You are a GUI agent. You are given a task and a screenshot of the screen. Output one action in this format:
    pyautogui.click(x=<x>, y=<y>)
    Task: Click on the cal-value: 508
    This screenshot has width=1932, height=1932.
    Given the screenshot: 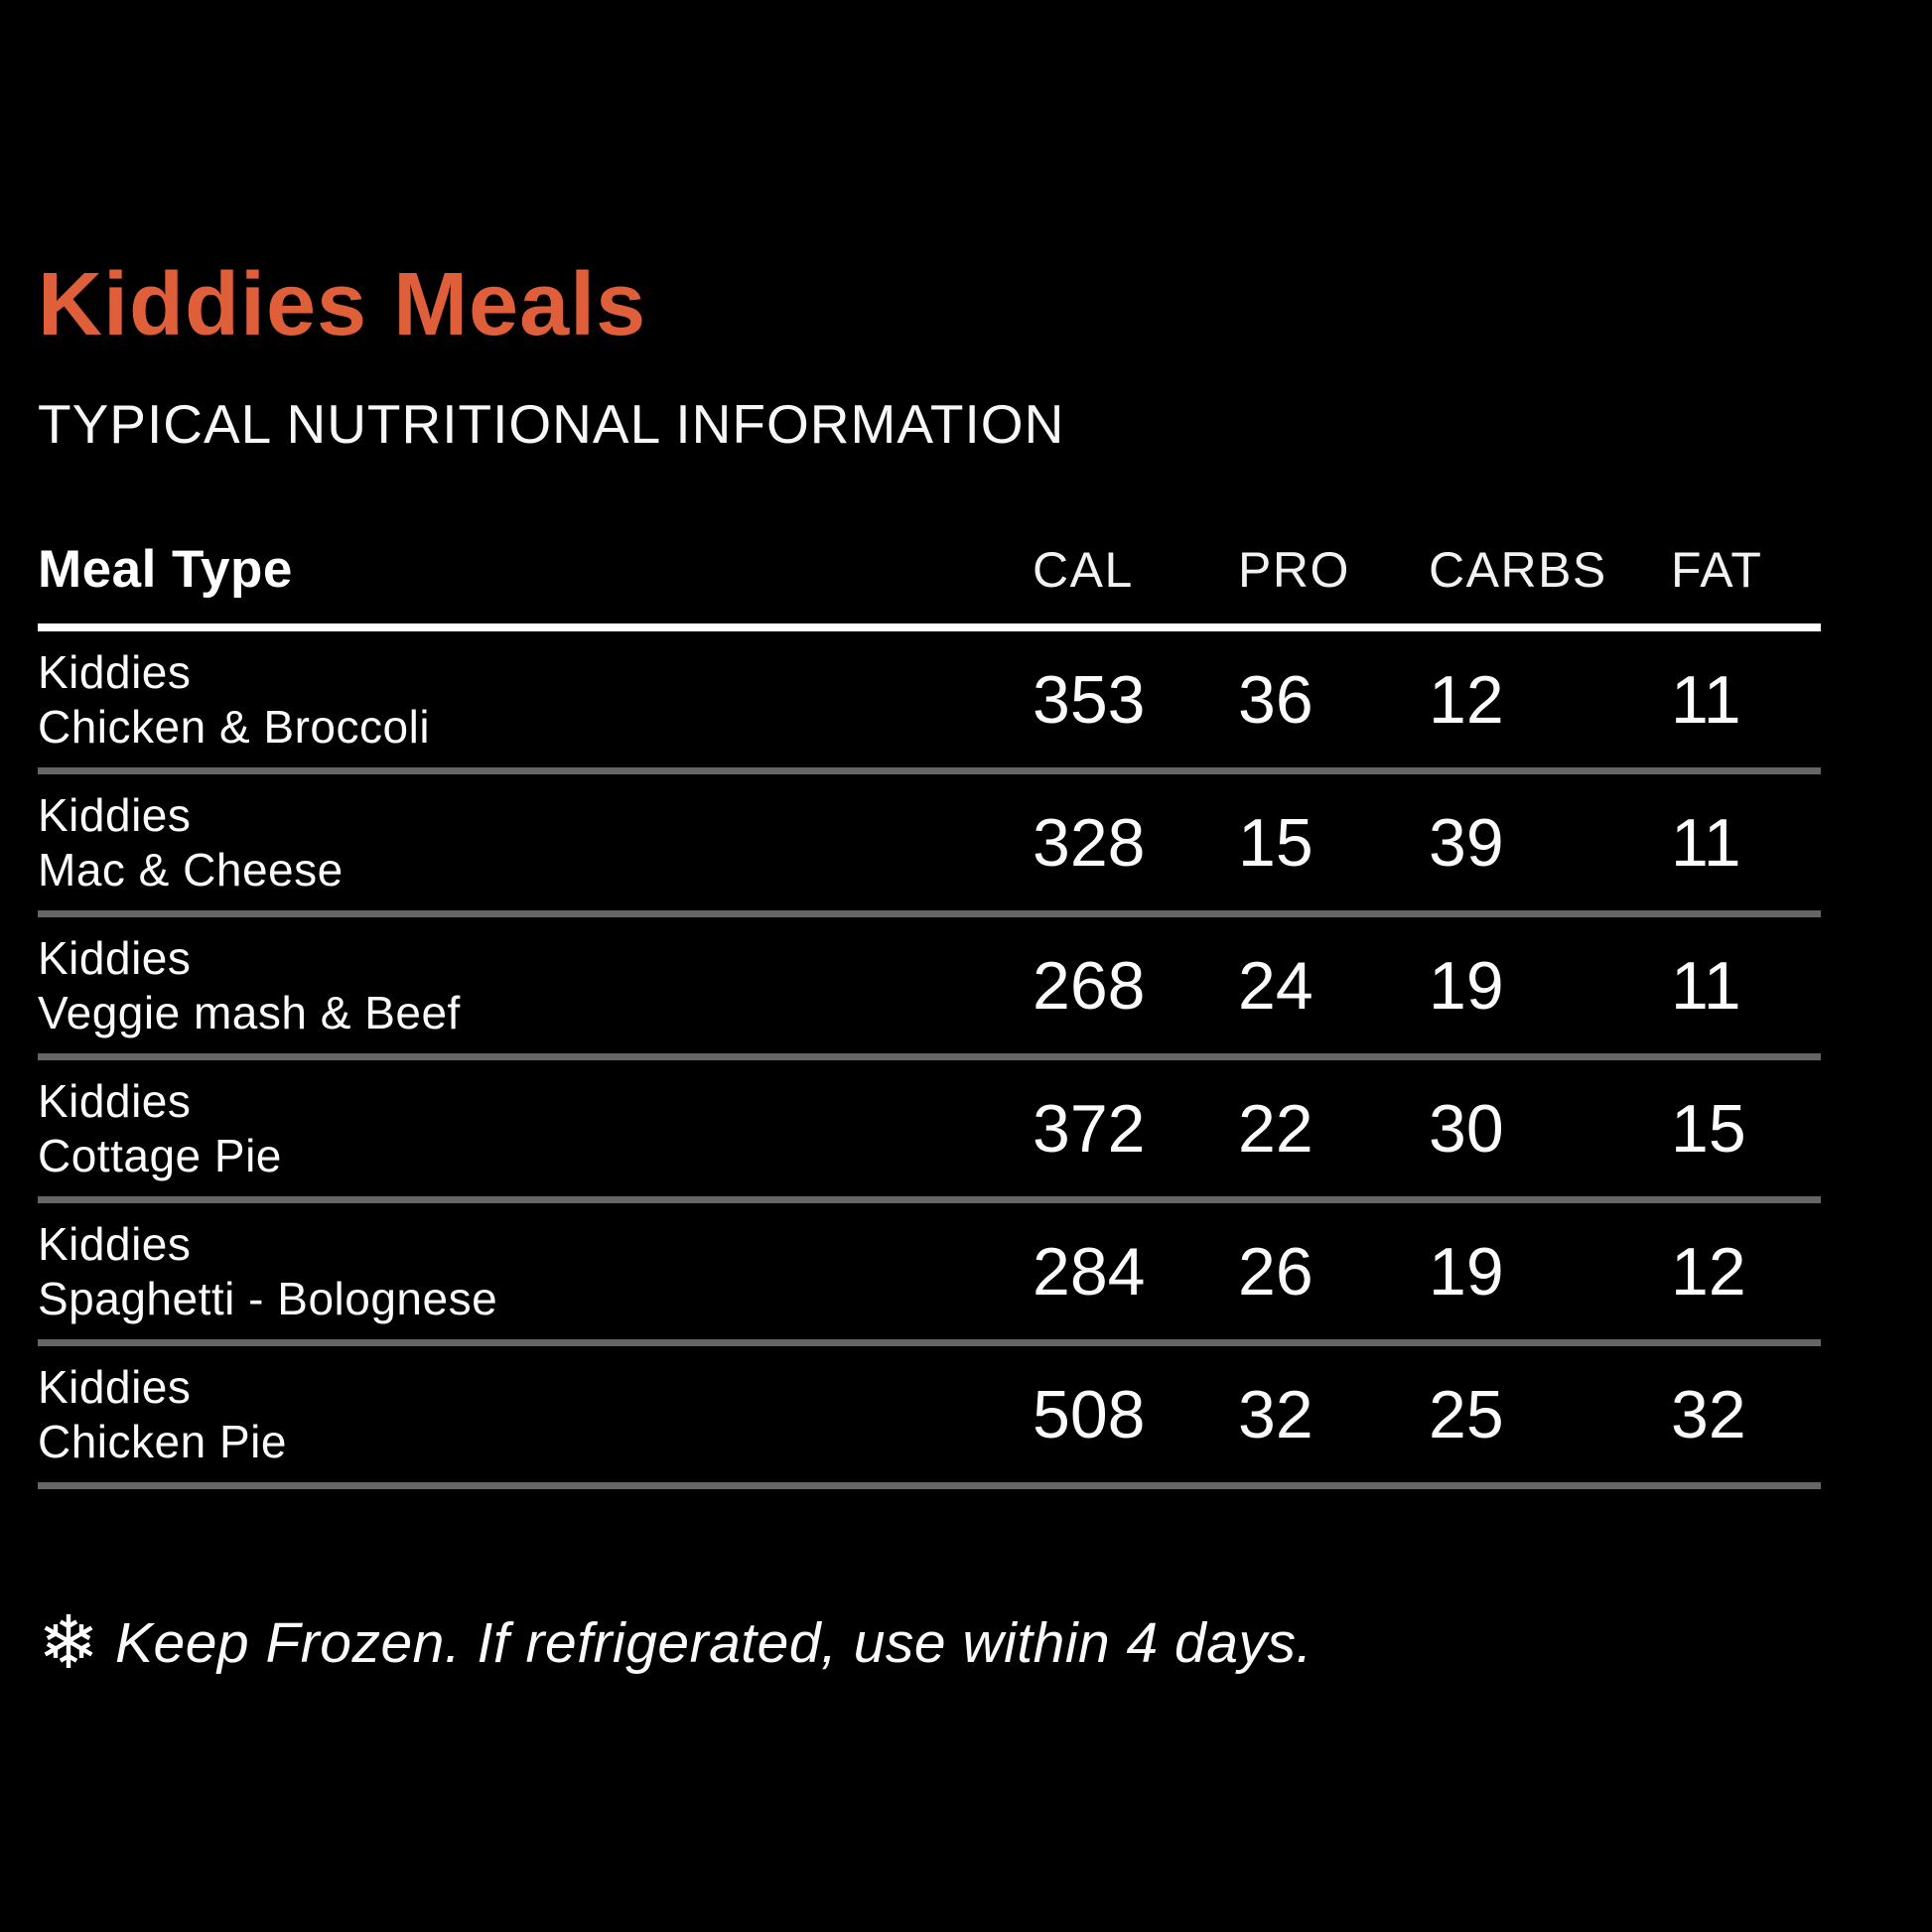 What is the action you would take?
    pyautogui.click(x=1090, y=1414)
    